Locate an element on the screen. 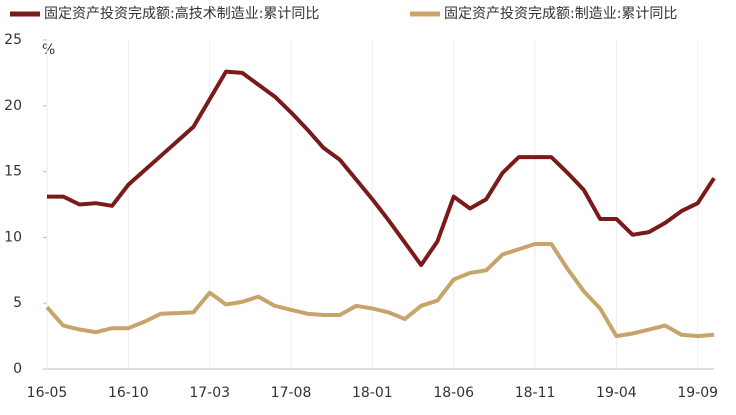 The image size is (736, 415). x-tick-label: 19-04 is located at coordinates (616, 393).